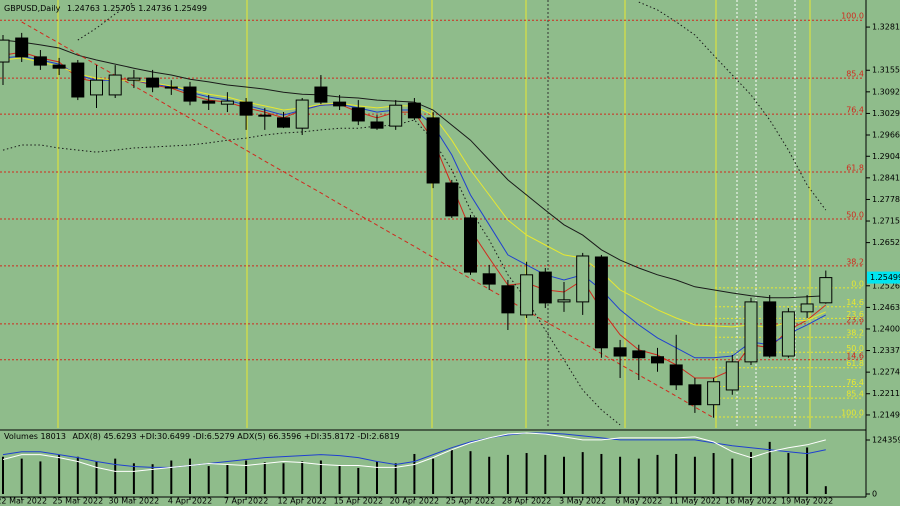 The width and height of the screenshot is (900, 506). What do you see at coordinates (246, 501) in the screenshot?
I see `x-tick-label: 7 Apr 2022` at bounding box center [246, 501].